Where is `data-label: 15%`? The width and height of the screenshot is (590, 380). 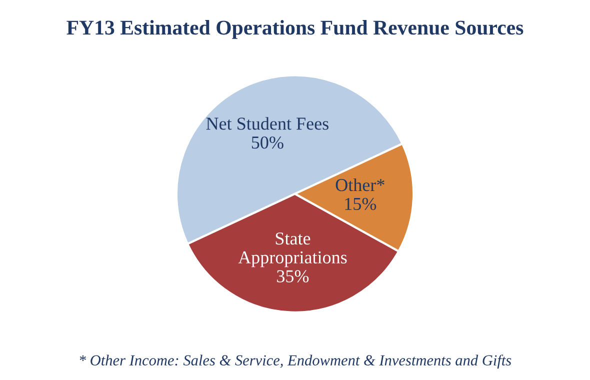
data-label: 15% is located at coordinates (360, 204).